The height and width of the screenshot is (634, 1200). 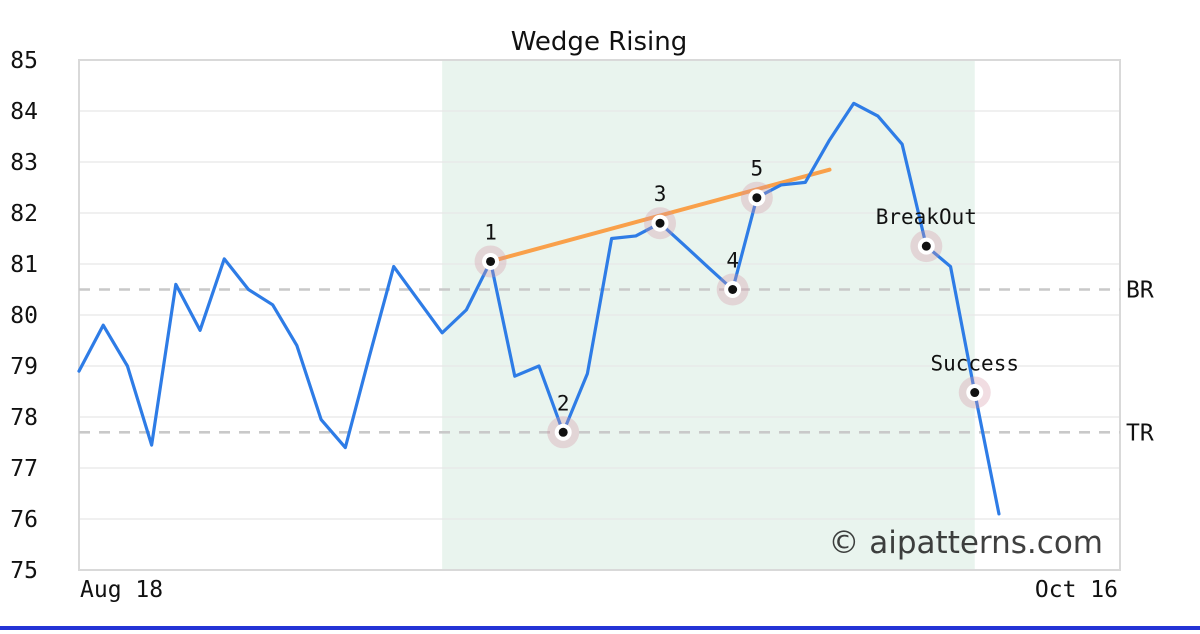 I want to click on marker-label: 3, so click(x=660, y=194).